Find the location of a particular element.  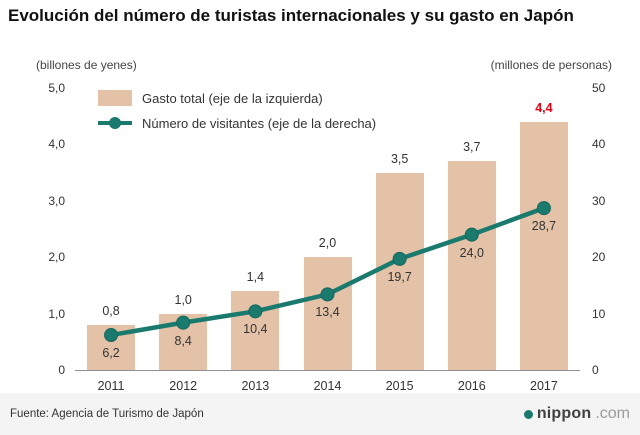

x-tick-label: 2013 is located at coordinates (255, 386).